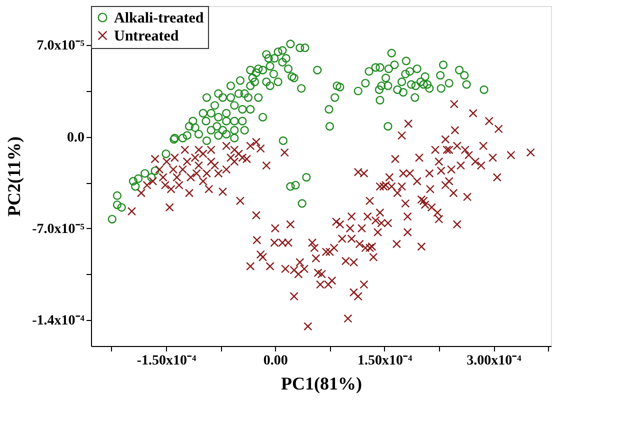  I want to click on legend-label: Alkali-treated, so click(159, 18).